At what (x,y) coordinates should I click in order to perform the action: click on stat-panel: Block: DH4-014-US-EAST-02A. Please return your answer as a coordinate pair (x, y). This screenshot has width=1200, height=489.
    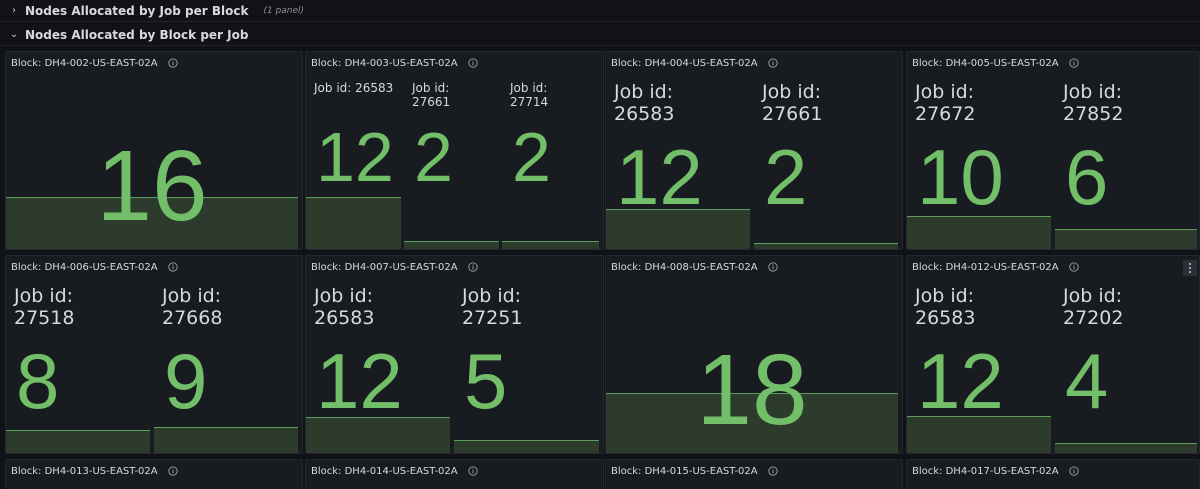
    Looking at the image, I should click on (454, 474).